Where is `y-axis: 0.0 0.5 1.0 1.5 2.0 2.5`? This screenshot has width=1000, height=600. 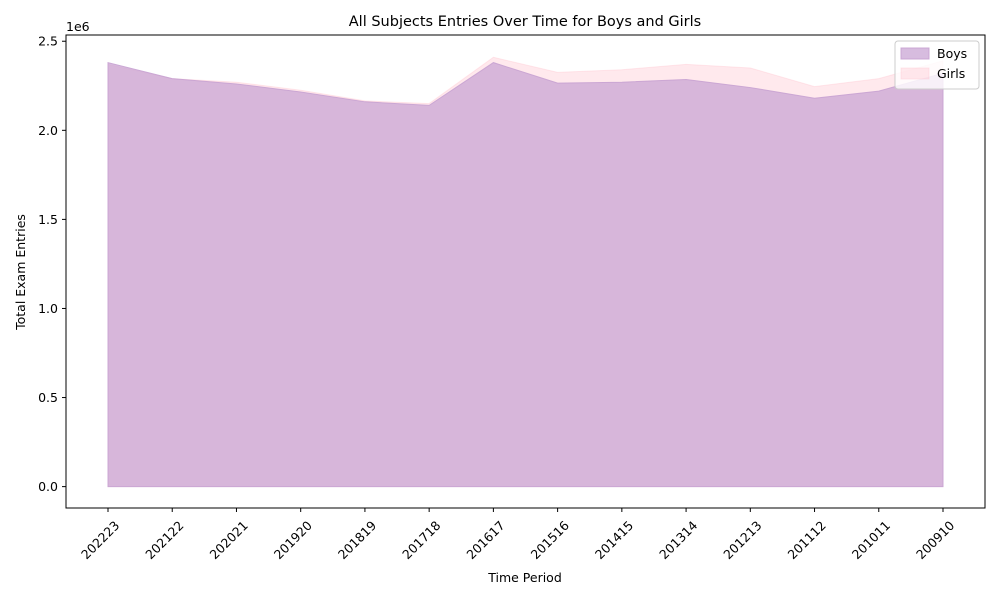
y-axis: 0.0 0.5 1.0 1.5 2.0 2.5 is located at coordinates (52, 264).